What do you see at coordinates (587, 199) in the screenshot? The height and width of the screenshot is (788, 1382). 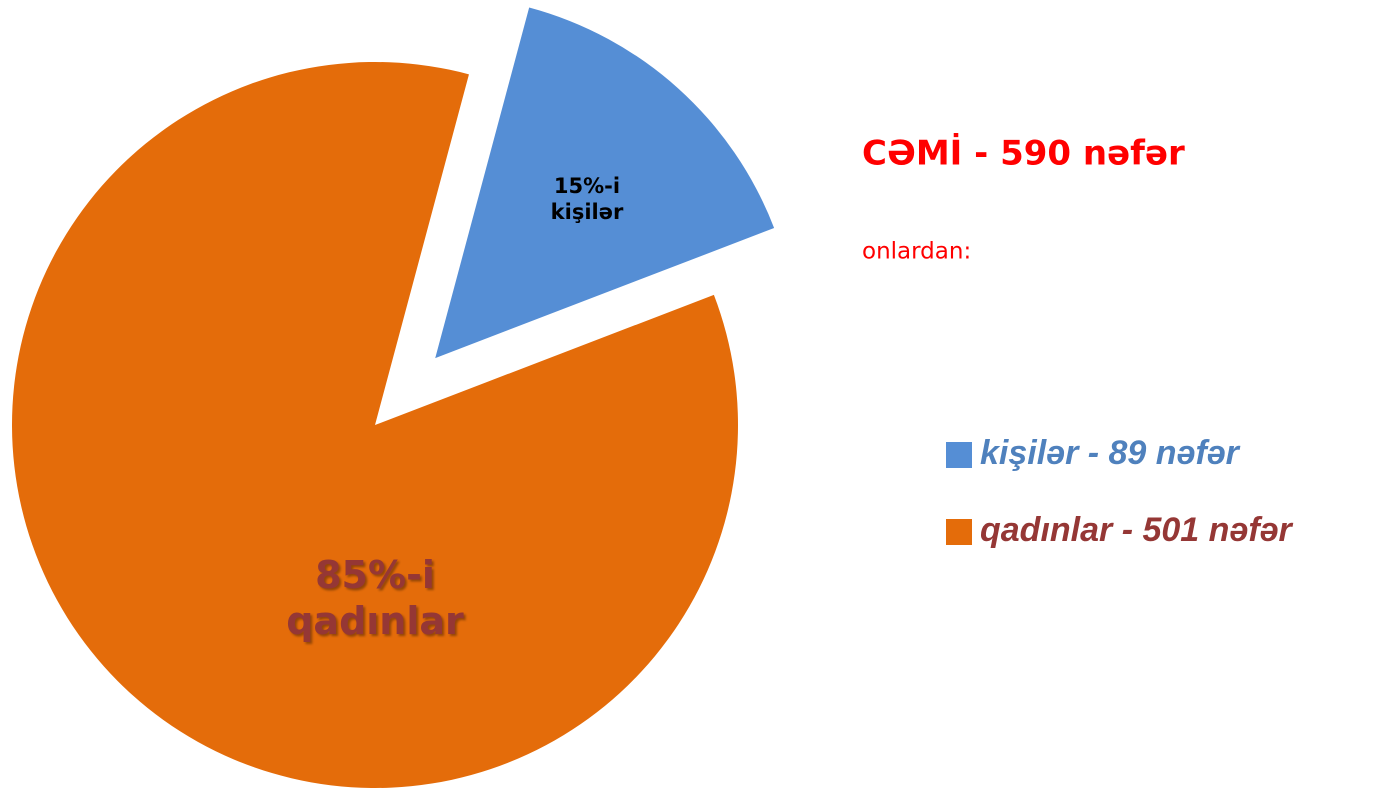 I see `slice-label: 15%-i kişilər` at bounding box center [587, 199].